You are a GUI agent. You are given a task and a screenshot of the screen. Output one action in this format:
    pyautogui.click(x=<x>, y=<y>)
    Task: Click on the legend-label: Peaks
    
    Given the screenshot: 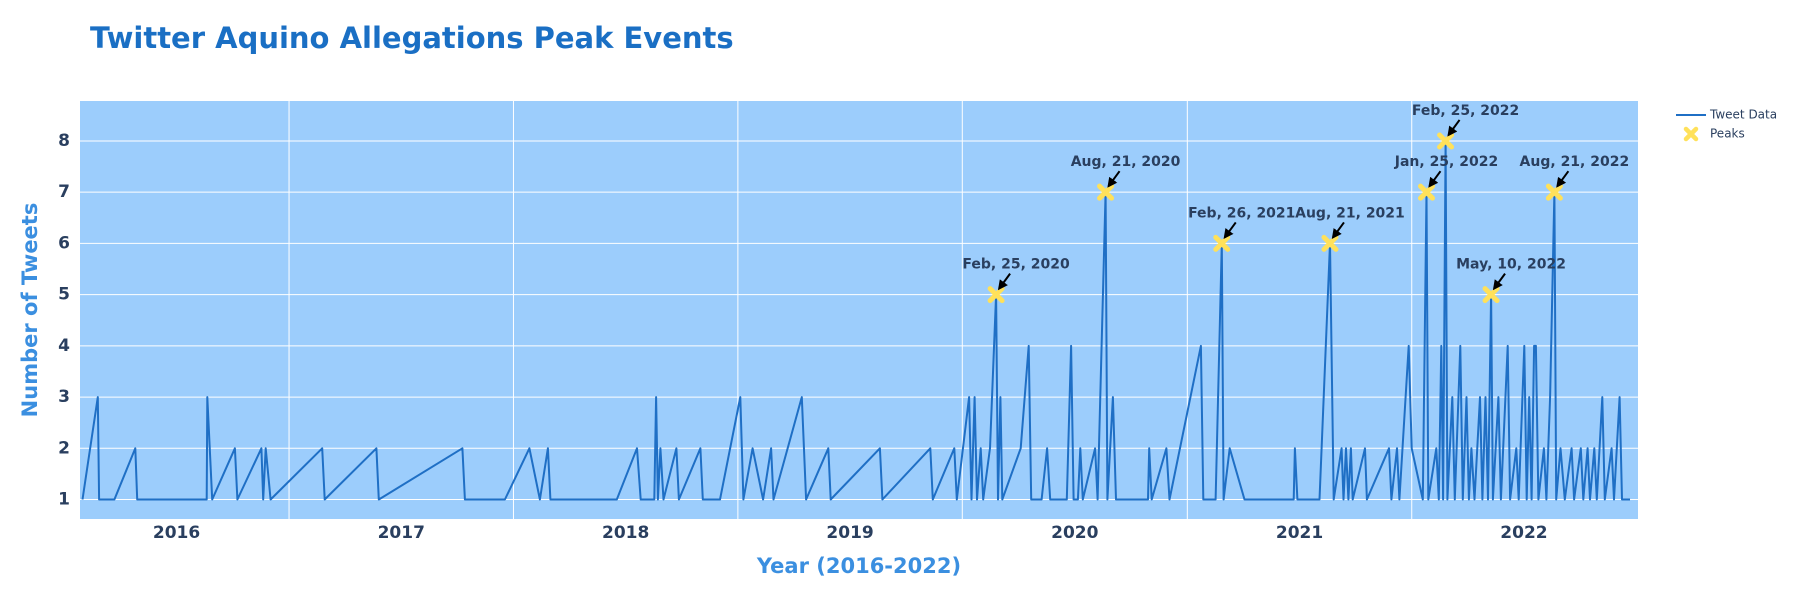 What is the action you would take?
    pyautogui.click(x=1727, y=134)
    